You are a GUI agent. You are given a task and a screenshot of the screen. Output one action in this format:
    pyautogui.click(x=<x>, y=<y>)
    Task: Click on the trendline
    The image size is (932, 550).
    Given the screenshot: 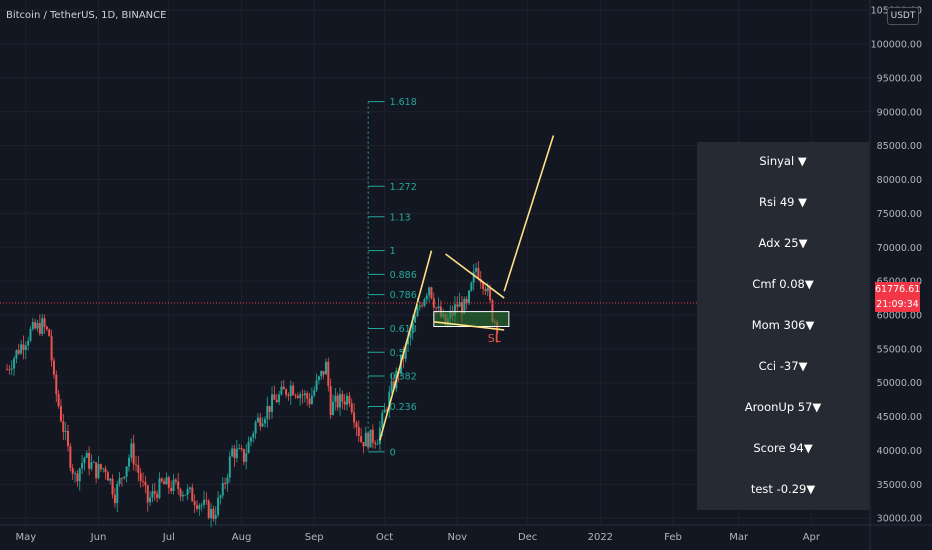 What is the action you would take?
    pyautogui.click(x=529, y=213)
    